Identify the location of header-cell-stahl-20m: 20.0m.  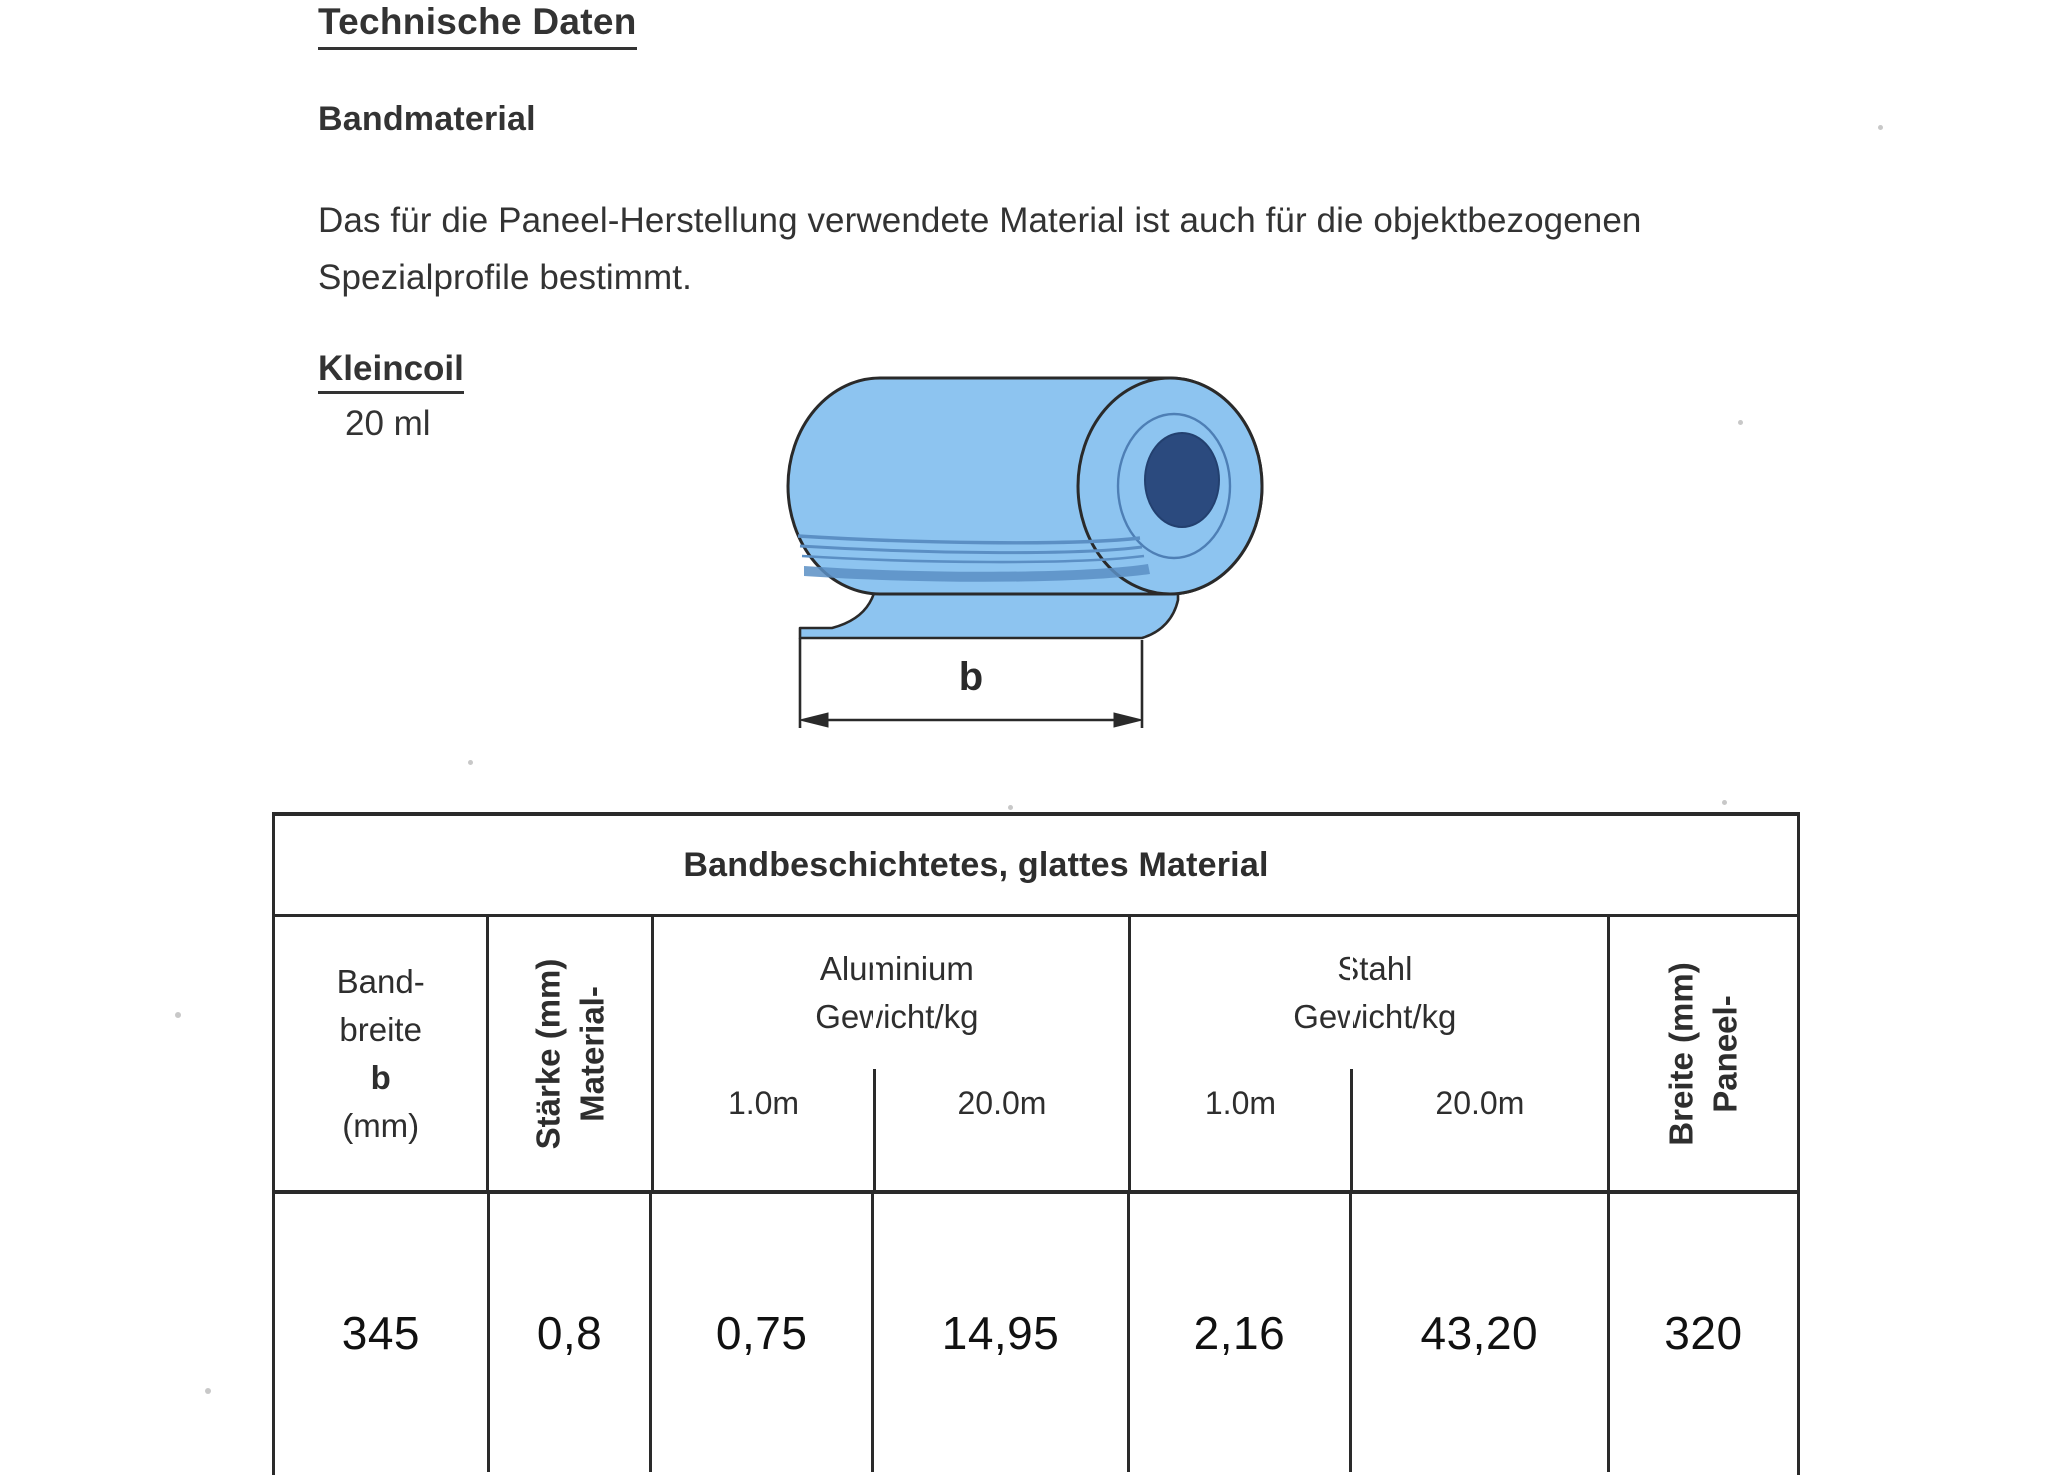
(1482, 1053).